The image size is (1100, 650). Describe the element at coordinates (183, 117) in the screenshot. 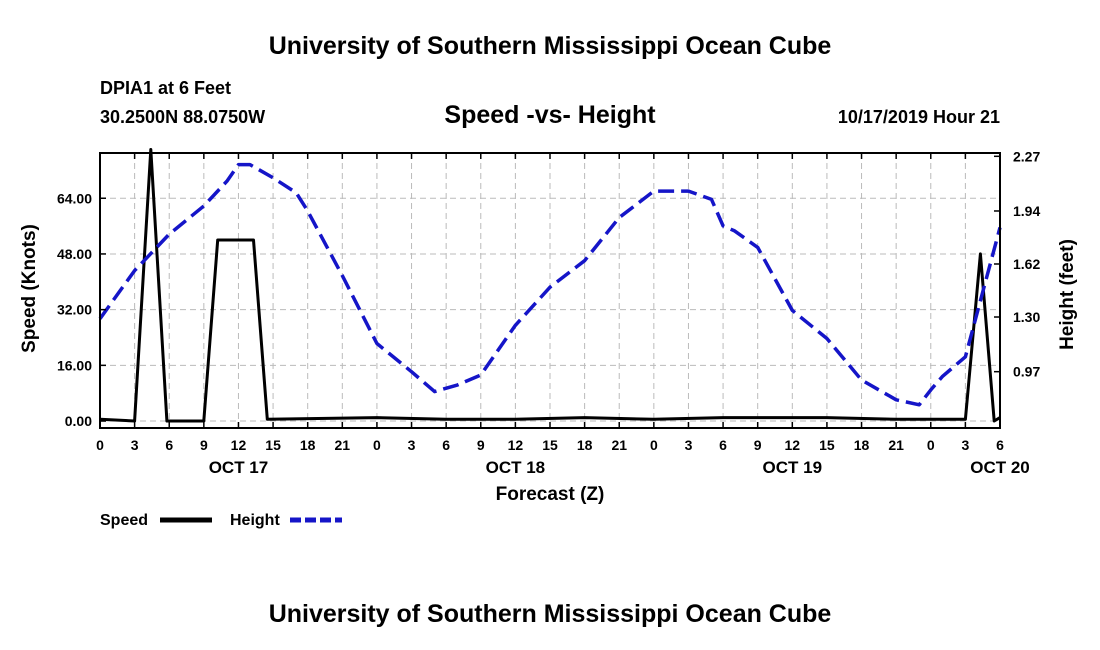

I see `coordinates-label: 30.2500N 88.0750W` at that location.